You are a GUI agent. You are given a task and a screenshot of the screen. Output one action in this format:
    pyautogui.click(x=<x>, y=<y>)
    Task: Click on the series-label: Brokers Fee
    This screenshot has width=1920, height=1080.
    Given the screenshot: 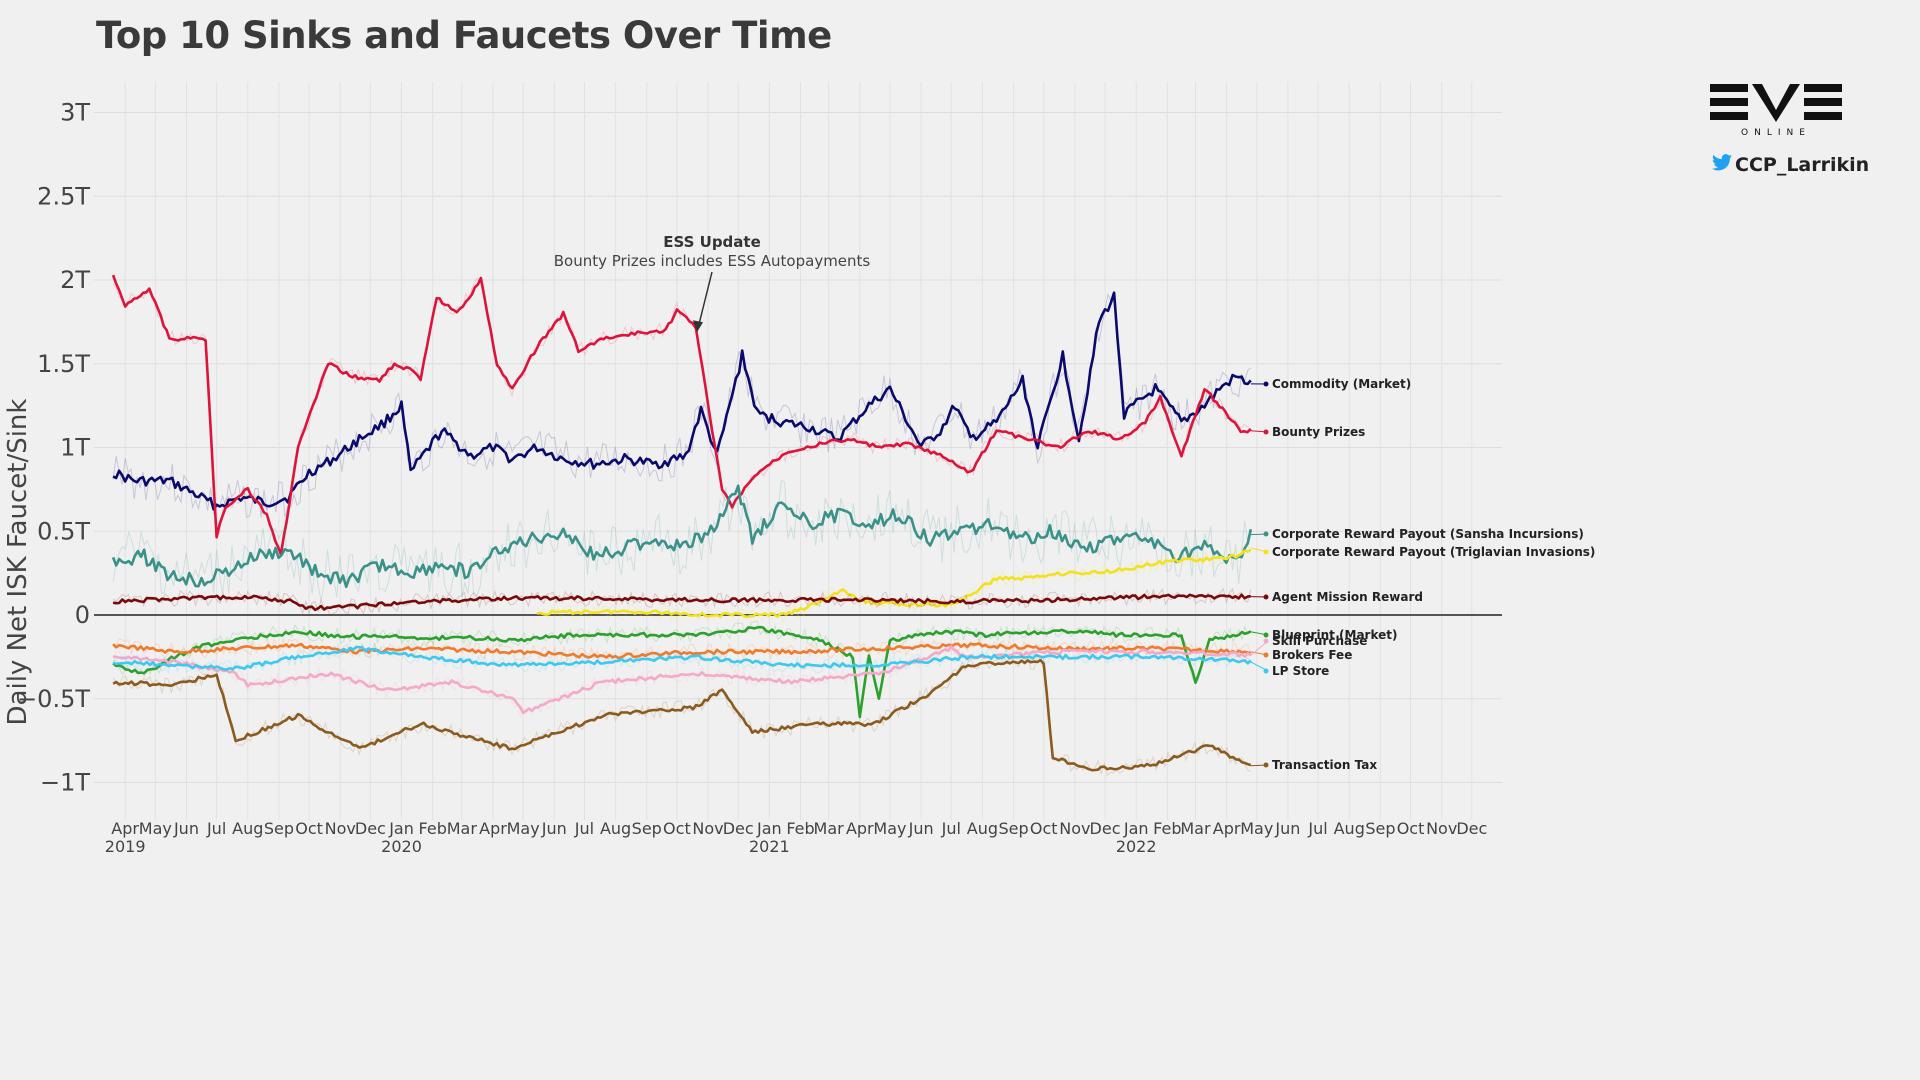 What is the action you would take?
    pyautogui.click(x=1312, y=655)
    